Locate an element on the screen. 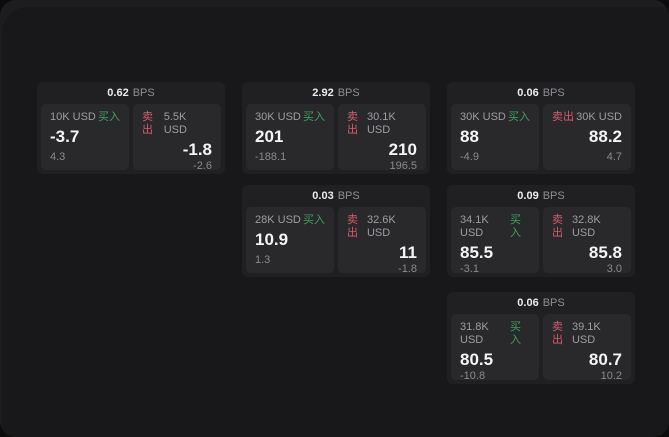 The image size is (669, 437). buy-secondary-value: 1.3 is located at coordinates (263, 260).